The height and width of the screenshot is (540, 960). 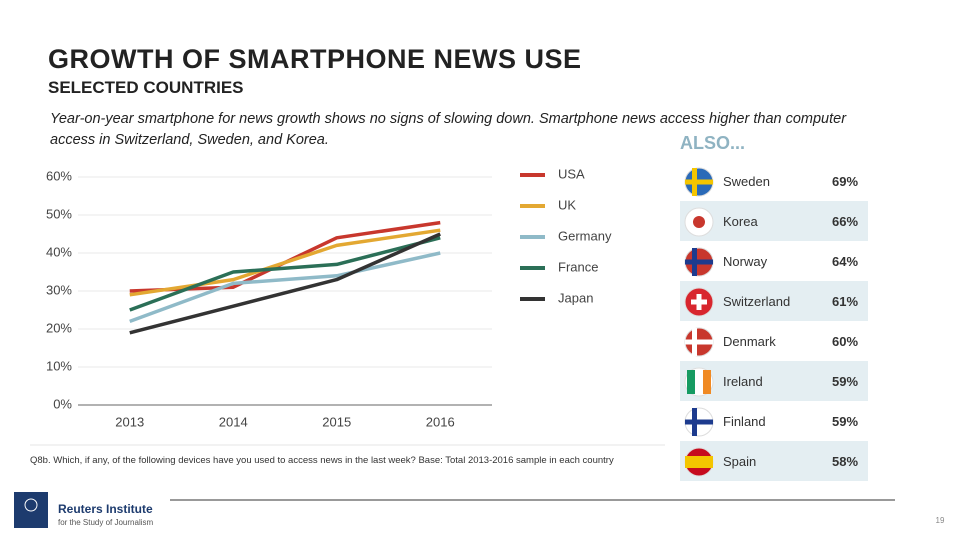 What do you see at coordinates (845, 461) in the screenshot?
I see `share: 58%` at bounding box center [845, 461].